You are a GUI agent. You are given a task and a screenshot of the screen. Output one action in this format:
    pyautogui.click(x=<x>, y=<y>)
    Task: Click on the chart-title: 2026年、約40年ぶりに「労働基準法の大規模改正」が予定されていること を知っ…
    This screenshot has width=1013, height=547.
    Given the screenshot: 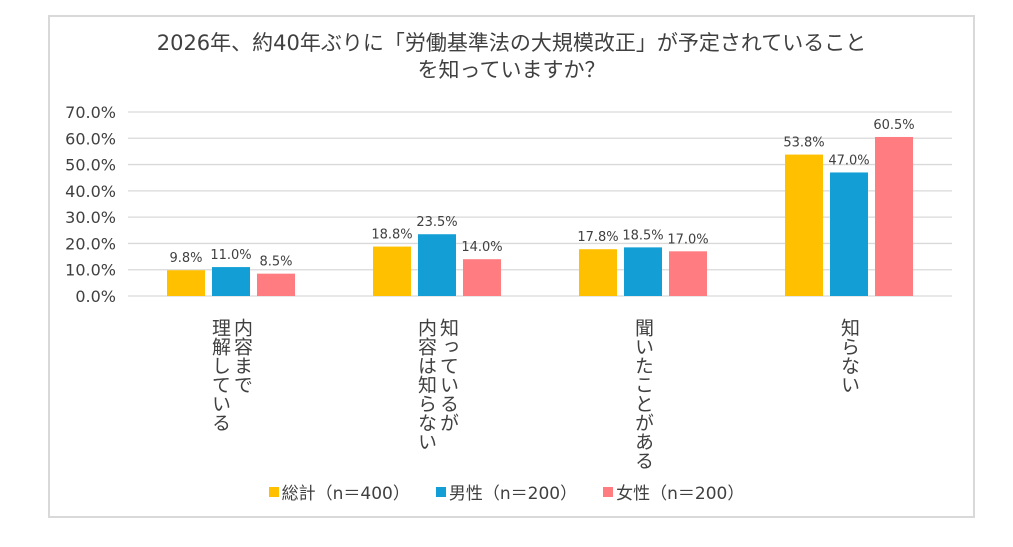 What is the action you would take?
    pyautogui.click(x=511, y=57)
    